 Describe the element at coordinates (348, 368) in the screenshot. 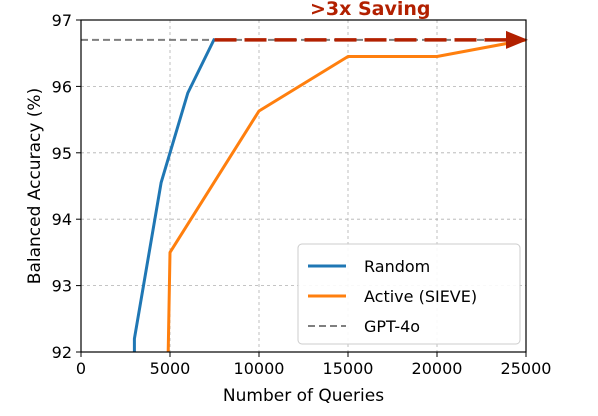

I see `x-tick-label: 15000` at that location.